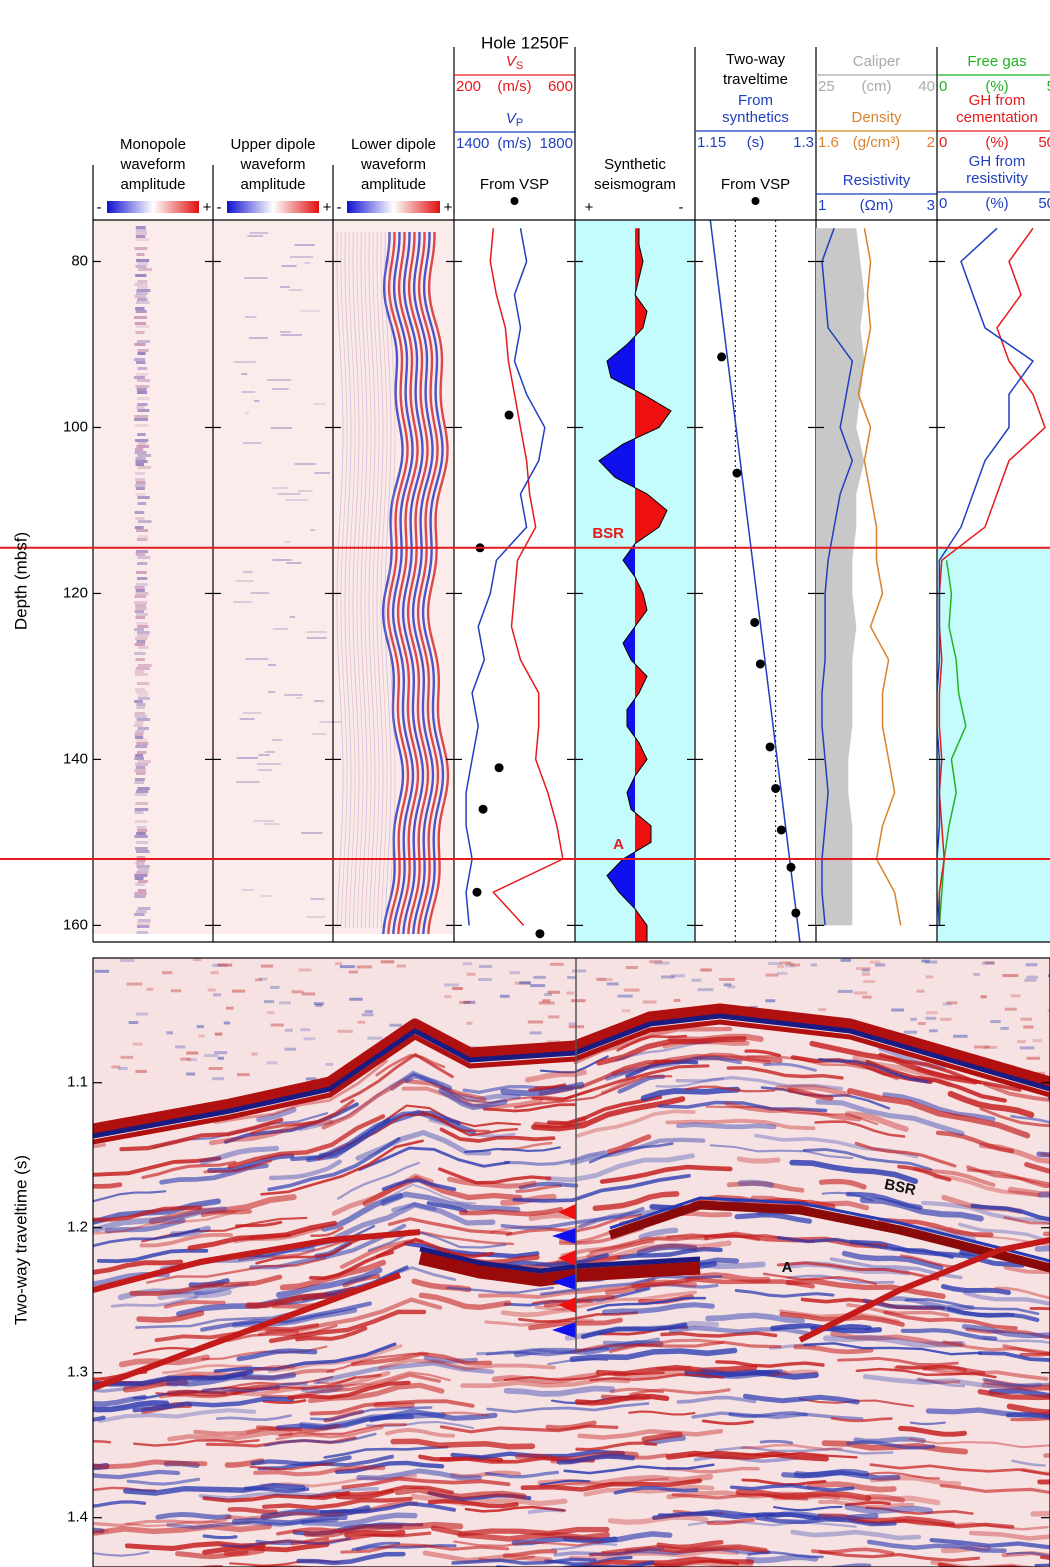  What do you see at coordinates (75, 592) in the screenshot?
I see `y-tick-label: 120` at bounding box center [75, 592].